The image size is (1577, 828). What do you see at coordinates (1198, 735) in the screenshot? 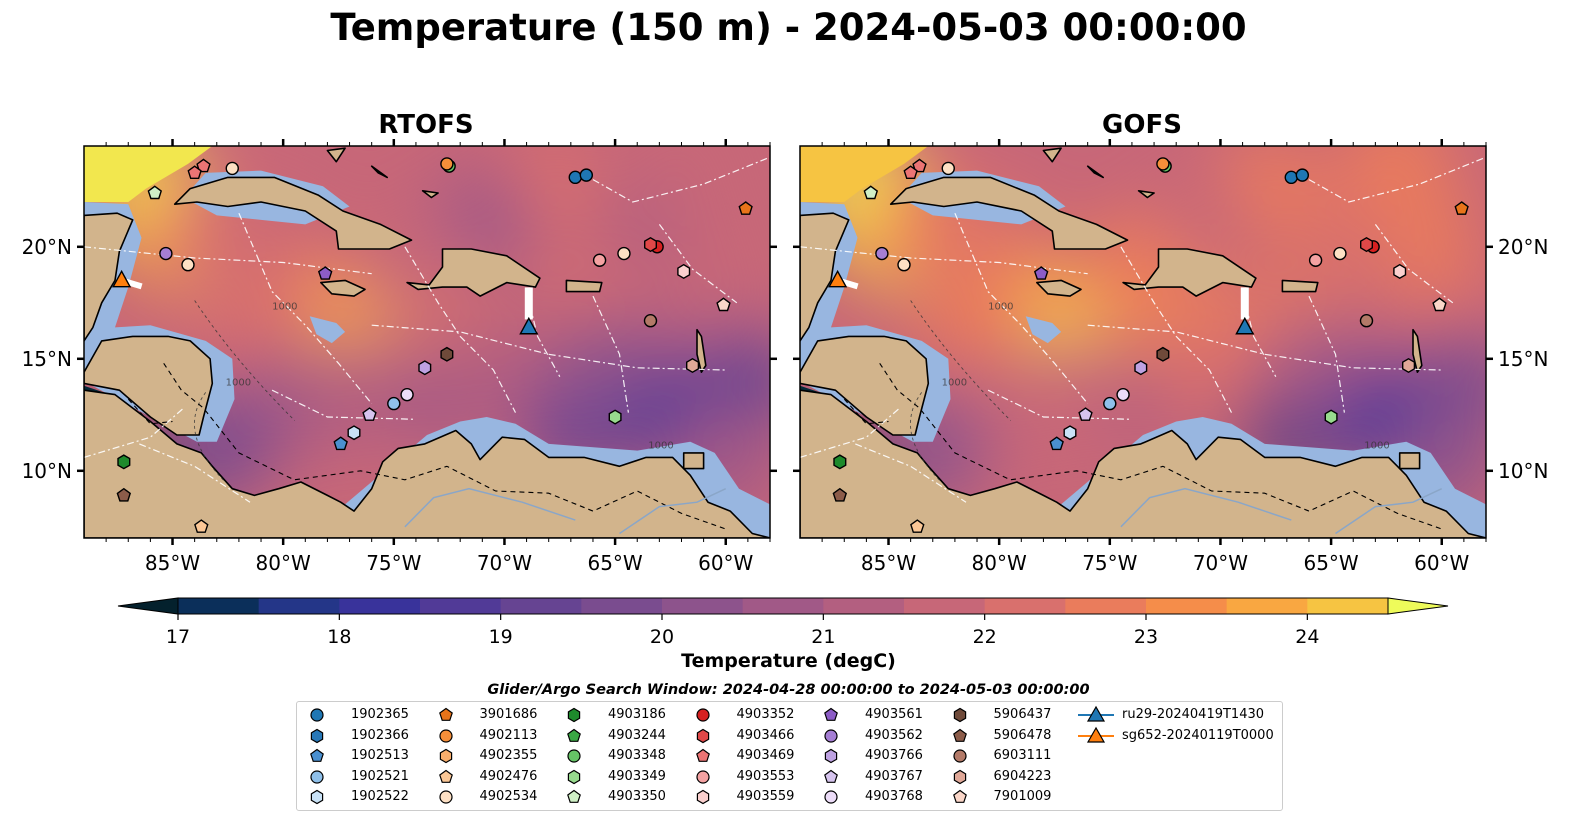
I see `legend-label: sg652-20240119T0000` at bounding box center [1198, 735].